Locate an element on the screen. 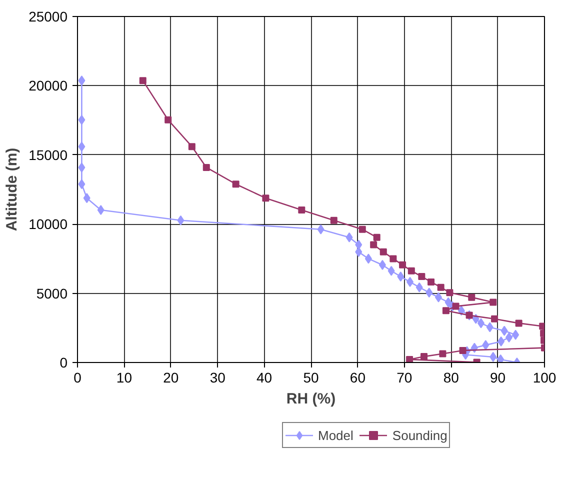  y-tick-label: 10000 is located at coordinates (48, 224).